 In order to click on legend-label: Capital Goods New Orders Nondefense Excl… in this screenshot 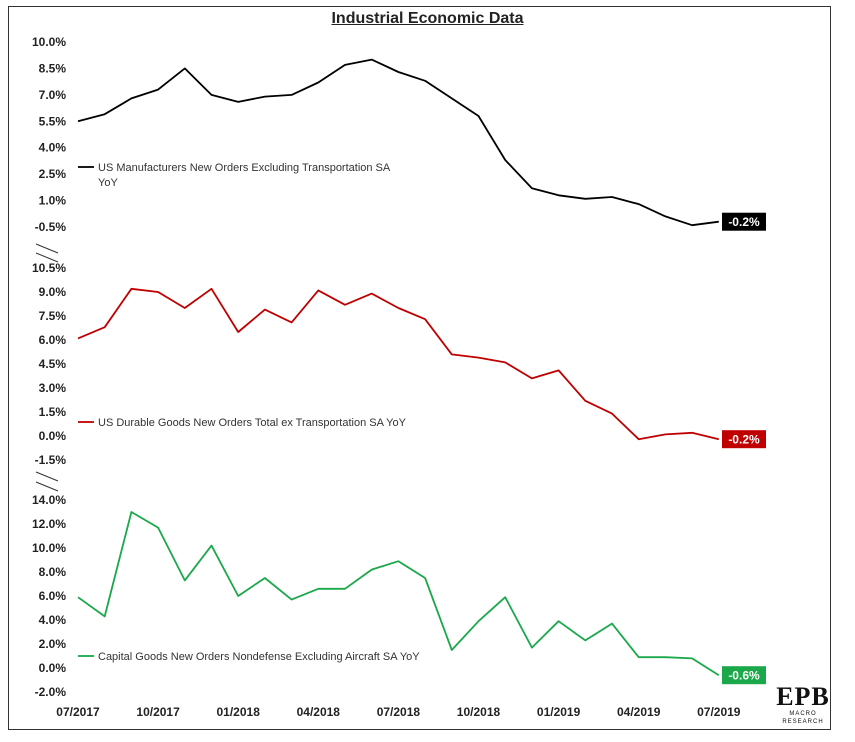, I will do `click(259, 657)`.